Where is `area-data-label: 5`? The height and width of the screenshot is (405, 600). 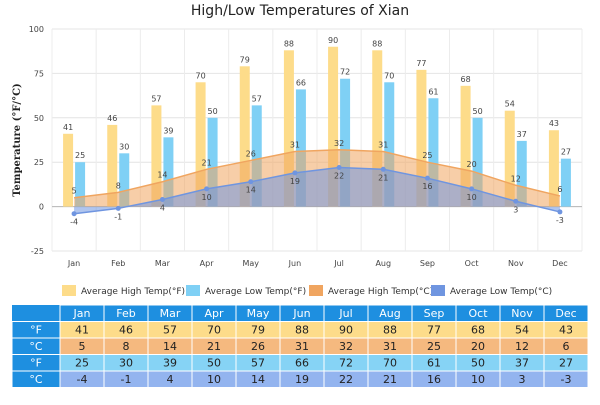
area-data-label: 5 is located at coordinates (74, 191).